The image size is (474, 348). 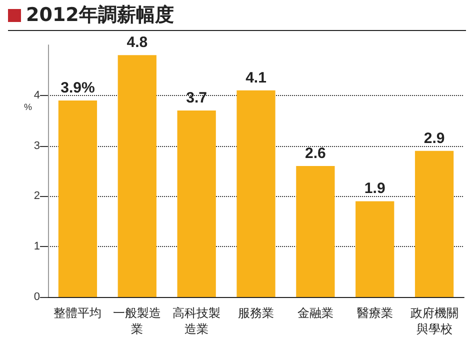 What do you see at coordinates (315, 313) in the screenshot?
I see `x-tick-label: 金融業` at bounding box center [315, 313].